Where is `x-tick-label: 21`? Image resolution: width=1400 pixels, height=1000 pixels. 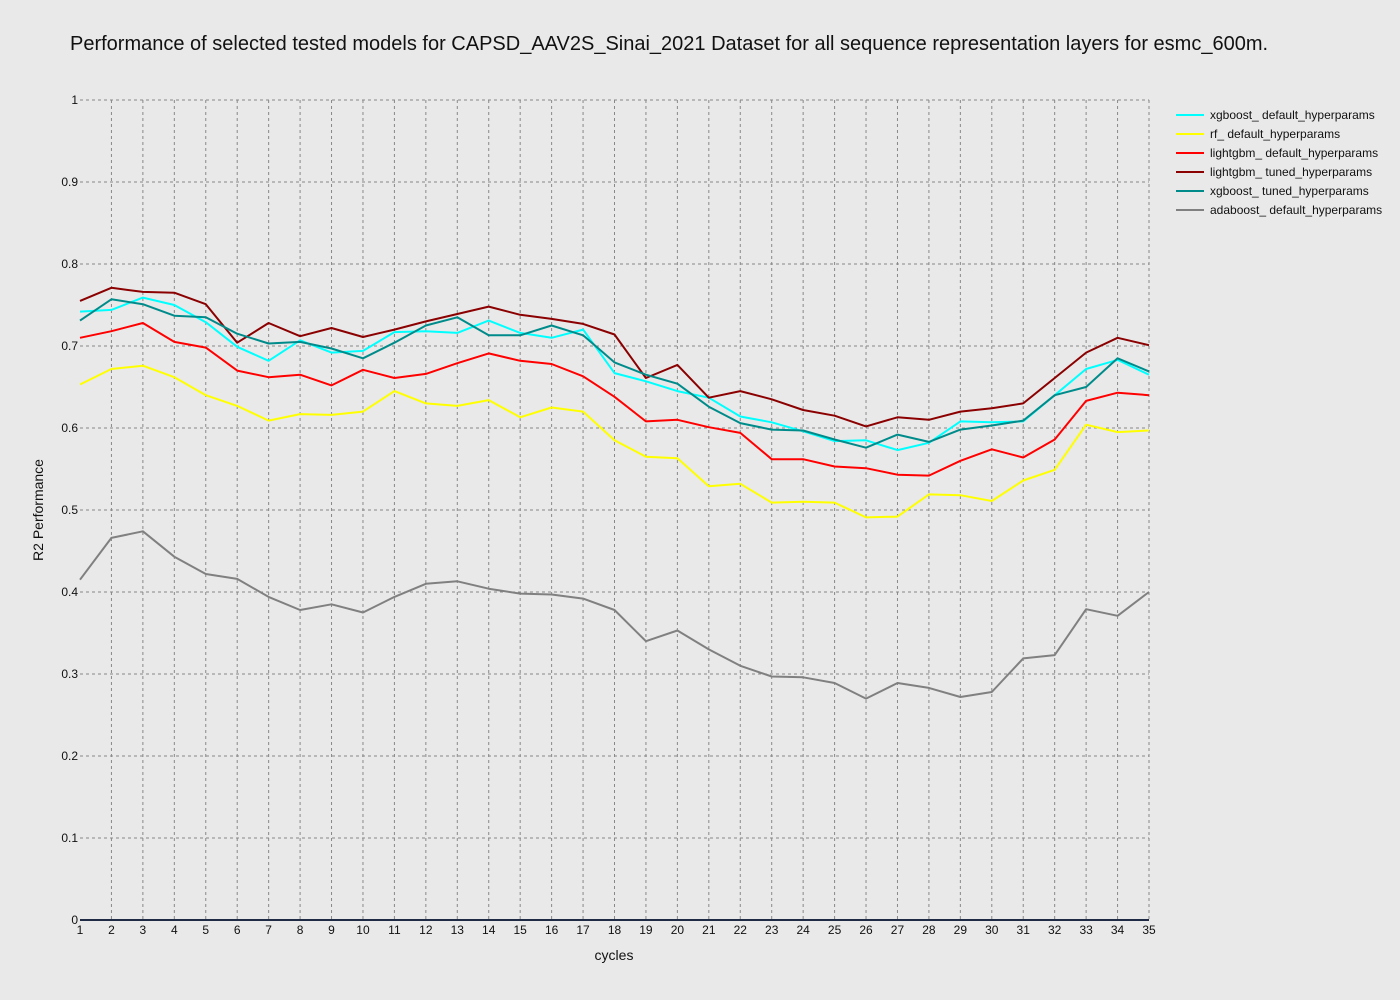 x-tick-label: 21 is located at coordinates (709, 930).